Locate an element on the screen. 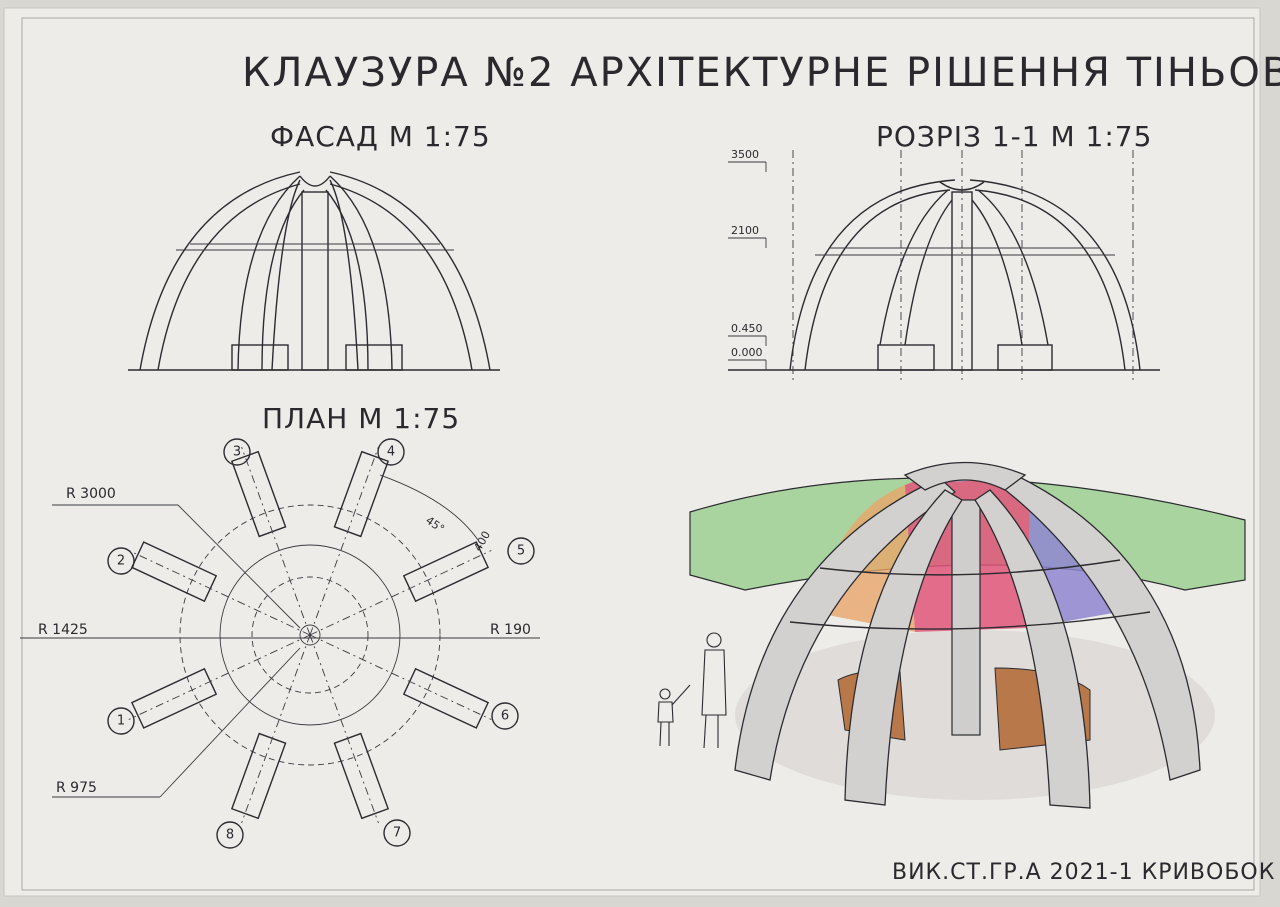 The image size is (1280, 907). svg-text: 0.000 is located at coordinates (747, 352).